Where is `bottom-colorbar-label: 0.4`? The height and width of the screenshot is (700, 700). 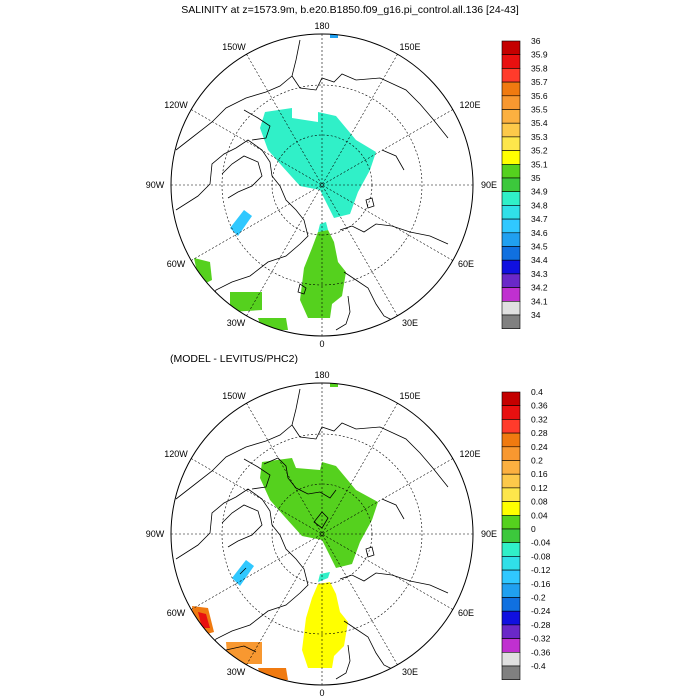 bottom-colorbar-label: 0.4 is located at coordinates (537, 392).